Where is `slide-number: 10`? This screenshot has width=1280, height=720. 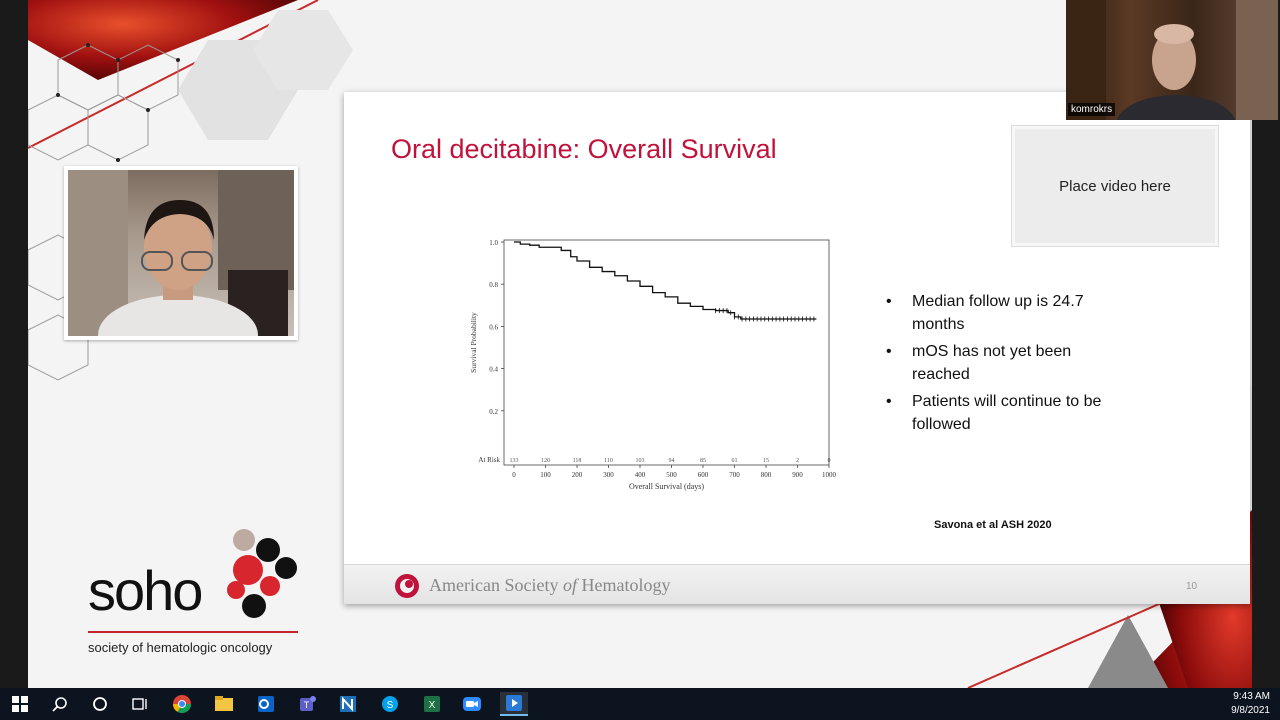
slide-number: 10 is located at coordinates (1192, 586).